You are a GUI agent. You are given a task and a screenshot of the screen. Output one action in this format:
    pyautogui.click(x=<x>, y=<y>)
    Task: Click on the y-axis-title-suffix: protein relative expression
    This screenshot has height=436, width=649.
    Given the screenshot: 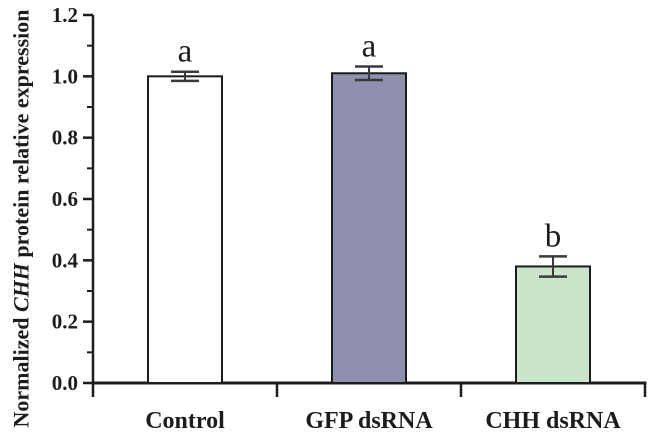 What is the action you would take?
    pyautogui.click(x=21, y=136)
    